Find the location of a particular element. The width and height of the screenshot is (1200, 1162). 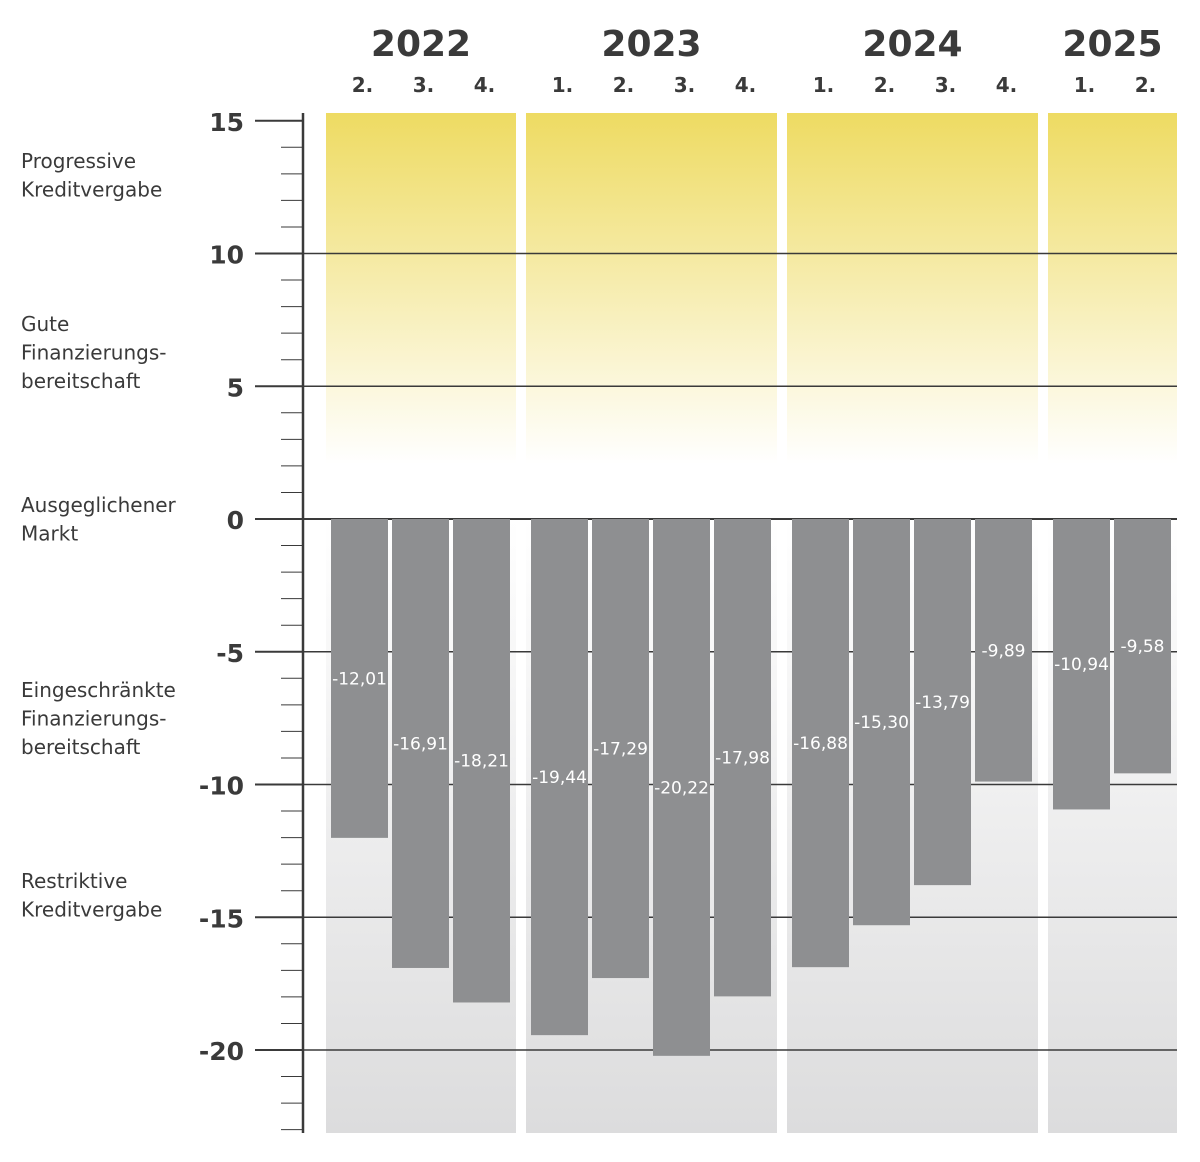

value-label-5: -17,29 is located at coordinates (620, 750).